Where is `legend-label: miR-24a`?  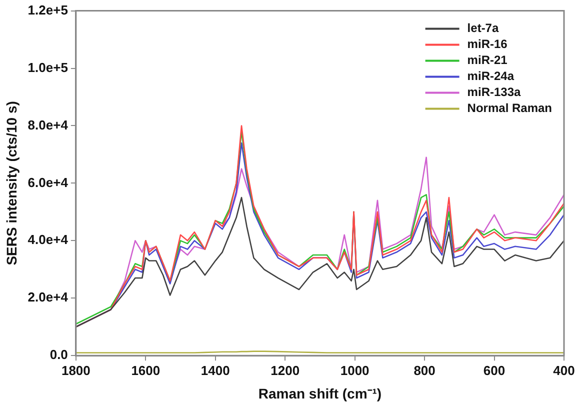 legend-label: miR-24a is located at coordinates (490, 76).